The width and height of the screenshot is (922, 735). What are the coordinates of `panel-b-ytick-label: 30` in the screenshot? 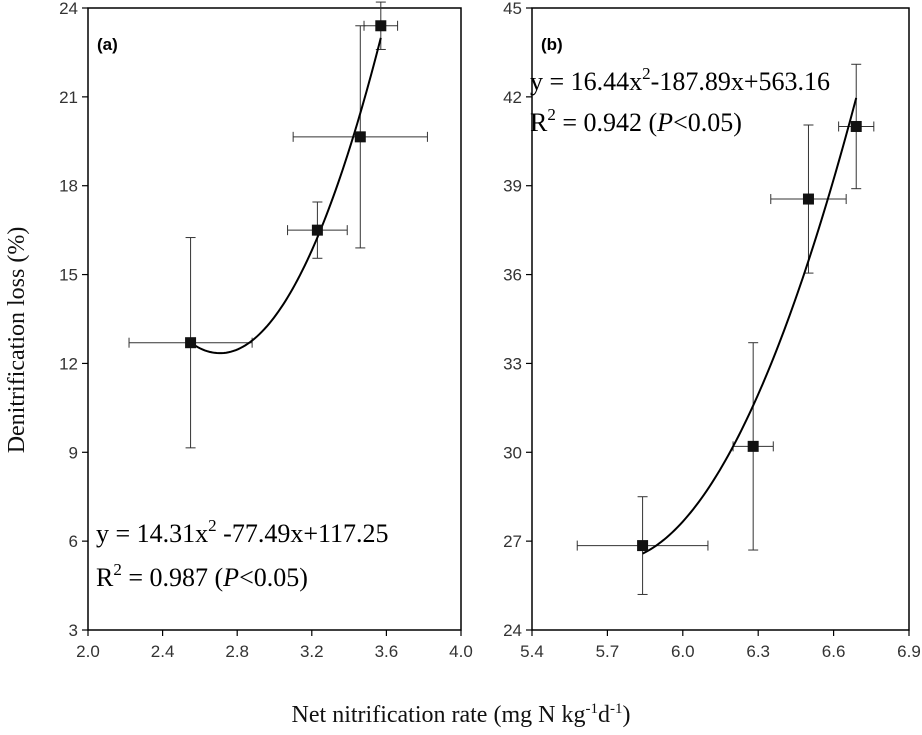 It's located at (512, 452).